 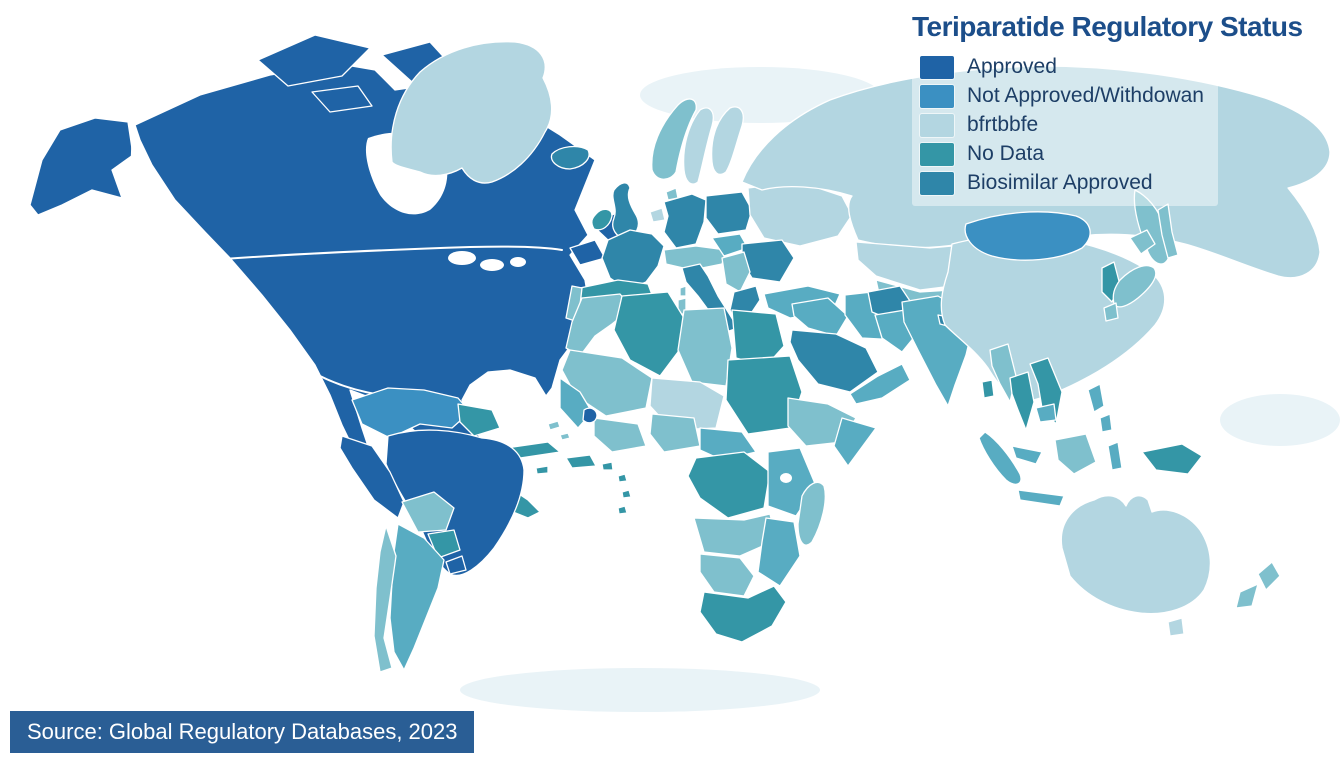 What do you see at coordinates (479, 420) in the screenshot?
I see `region-guyanas` at bounding box center [479, 420].